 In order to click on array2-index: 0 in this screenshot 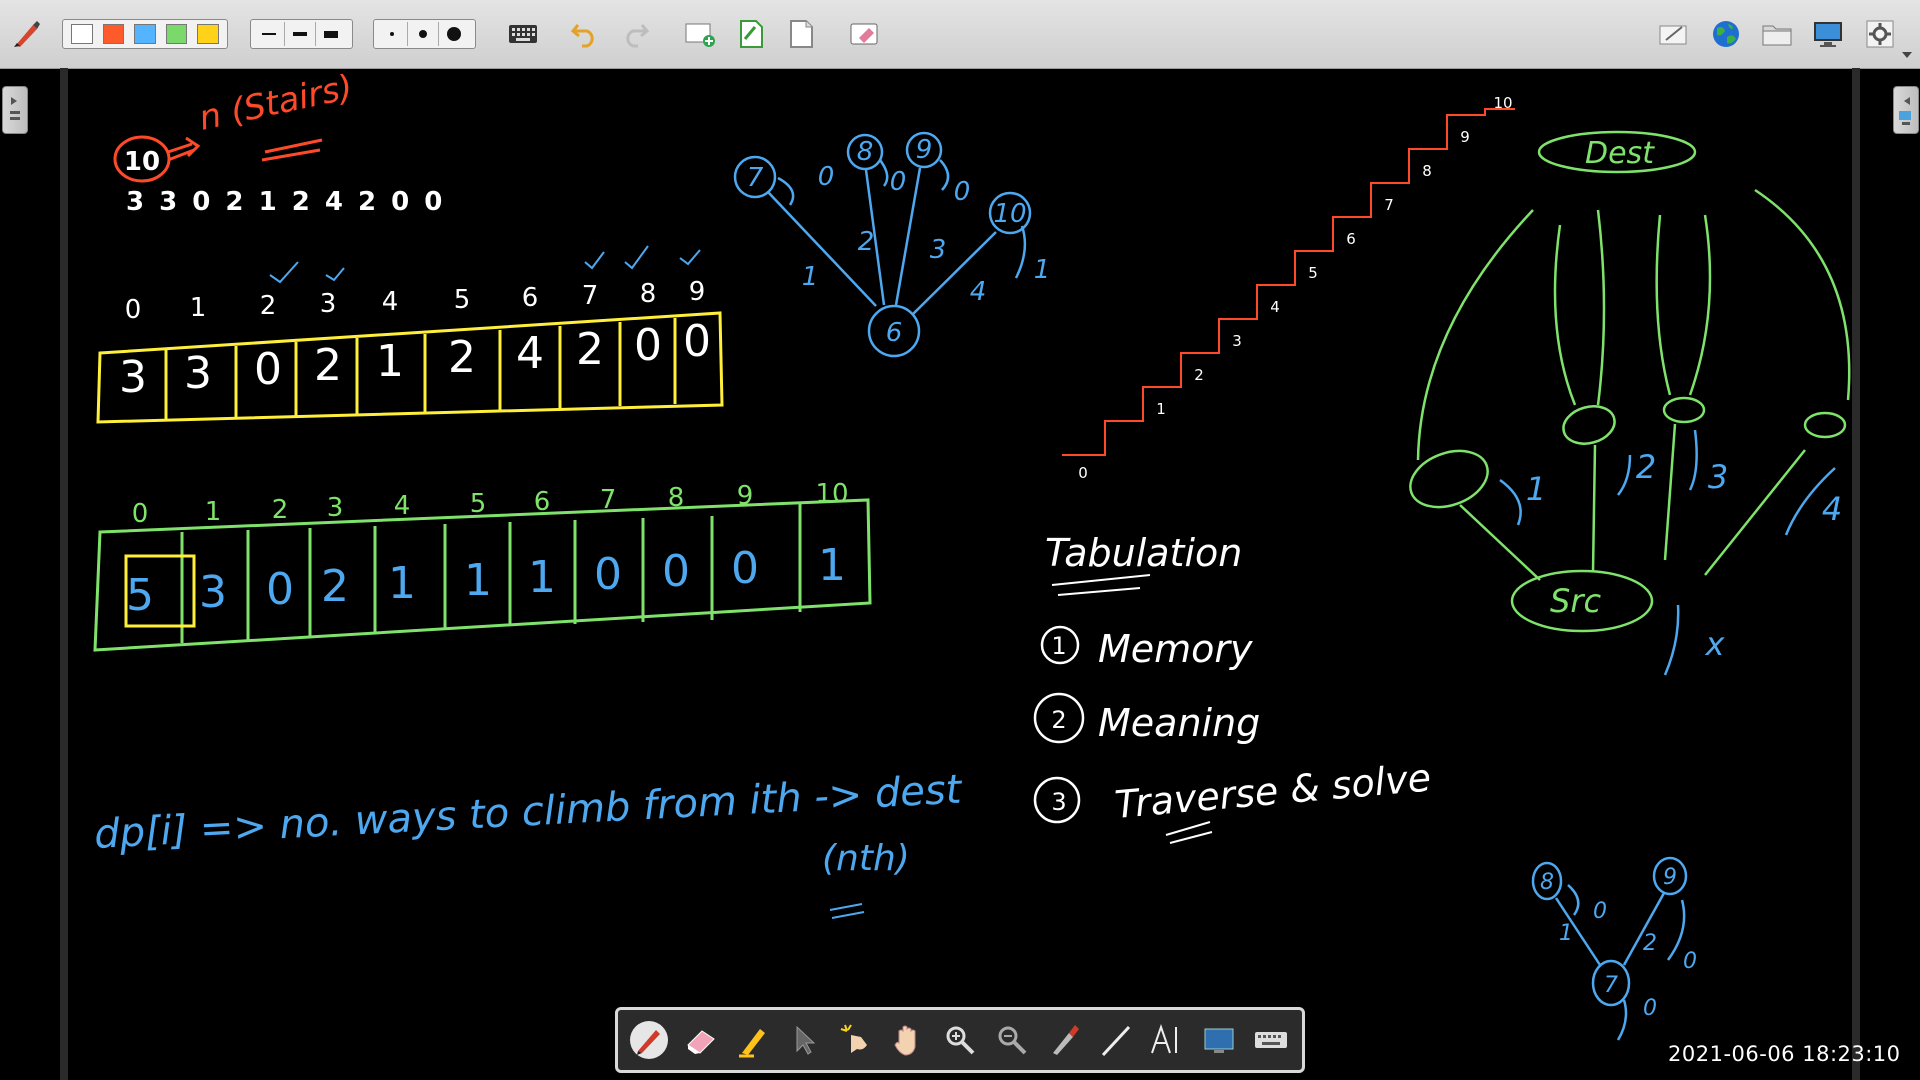, I will do `click(140, 514)`.